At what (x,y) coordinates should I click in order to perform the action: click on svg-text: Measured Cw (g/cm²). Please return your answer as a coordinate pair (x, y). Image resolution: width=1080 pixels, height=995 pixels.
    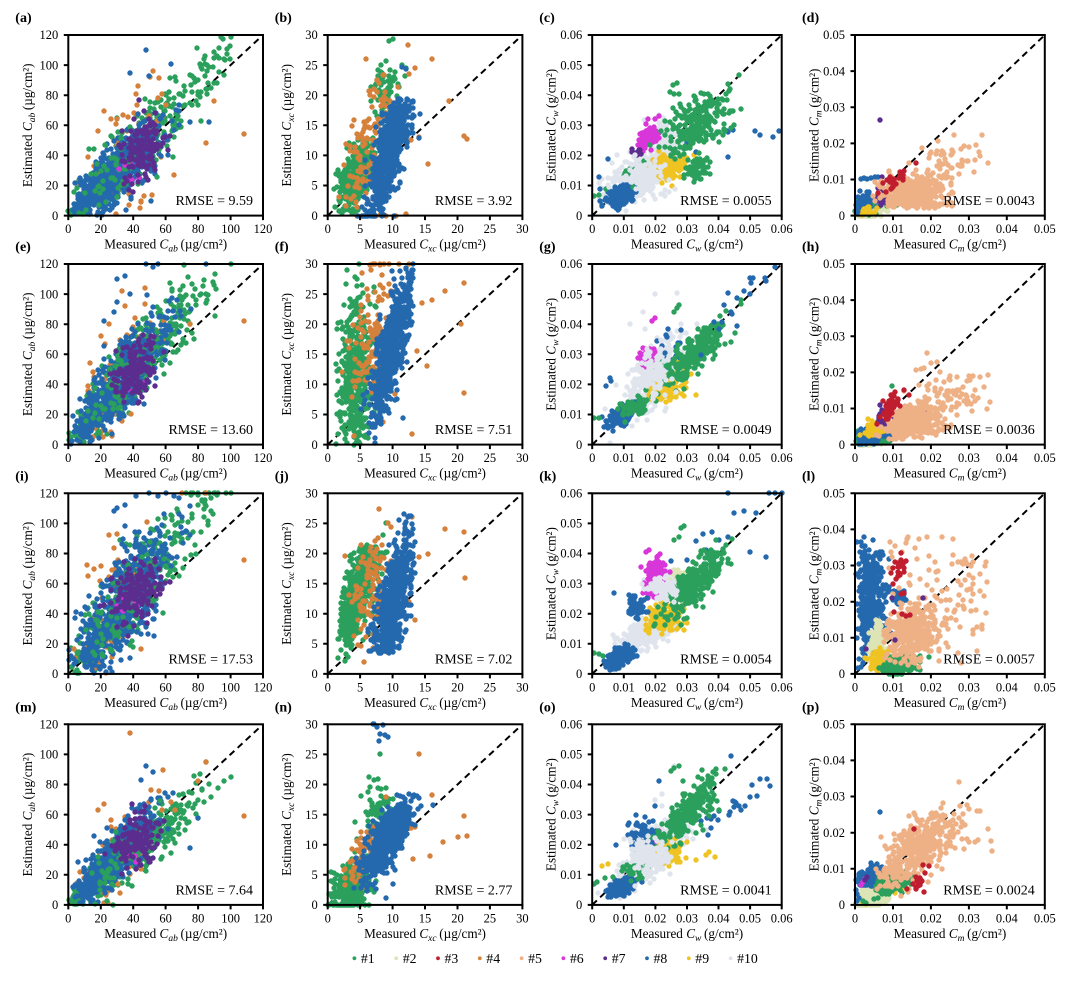
    Looking at the image, I should click on (687, 704).